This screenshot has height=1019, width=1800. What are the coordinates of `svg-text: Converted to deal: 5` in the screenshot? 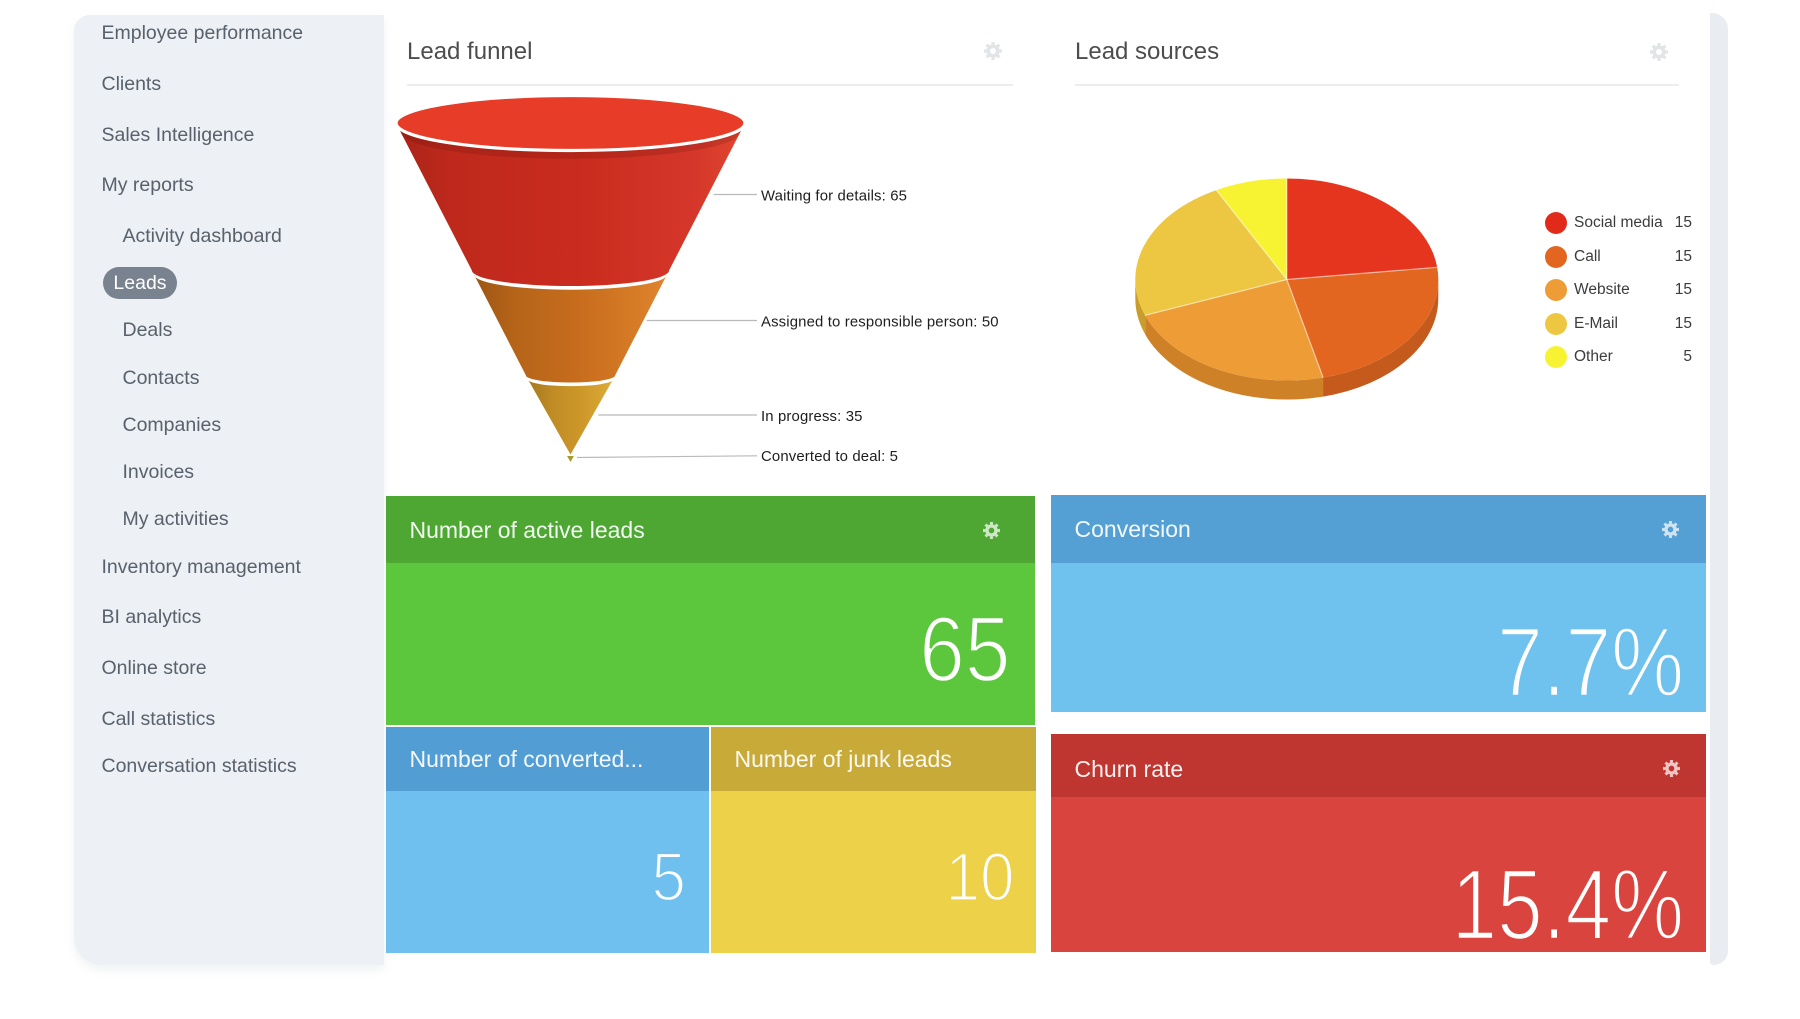 It's located at (829, 457).